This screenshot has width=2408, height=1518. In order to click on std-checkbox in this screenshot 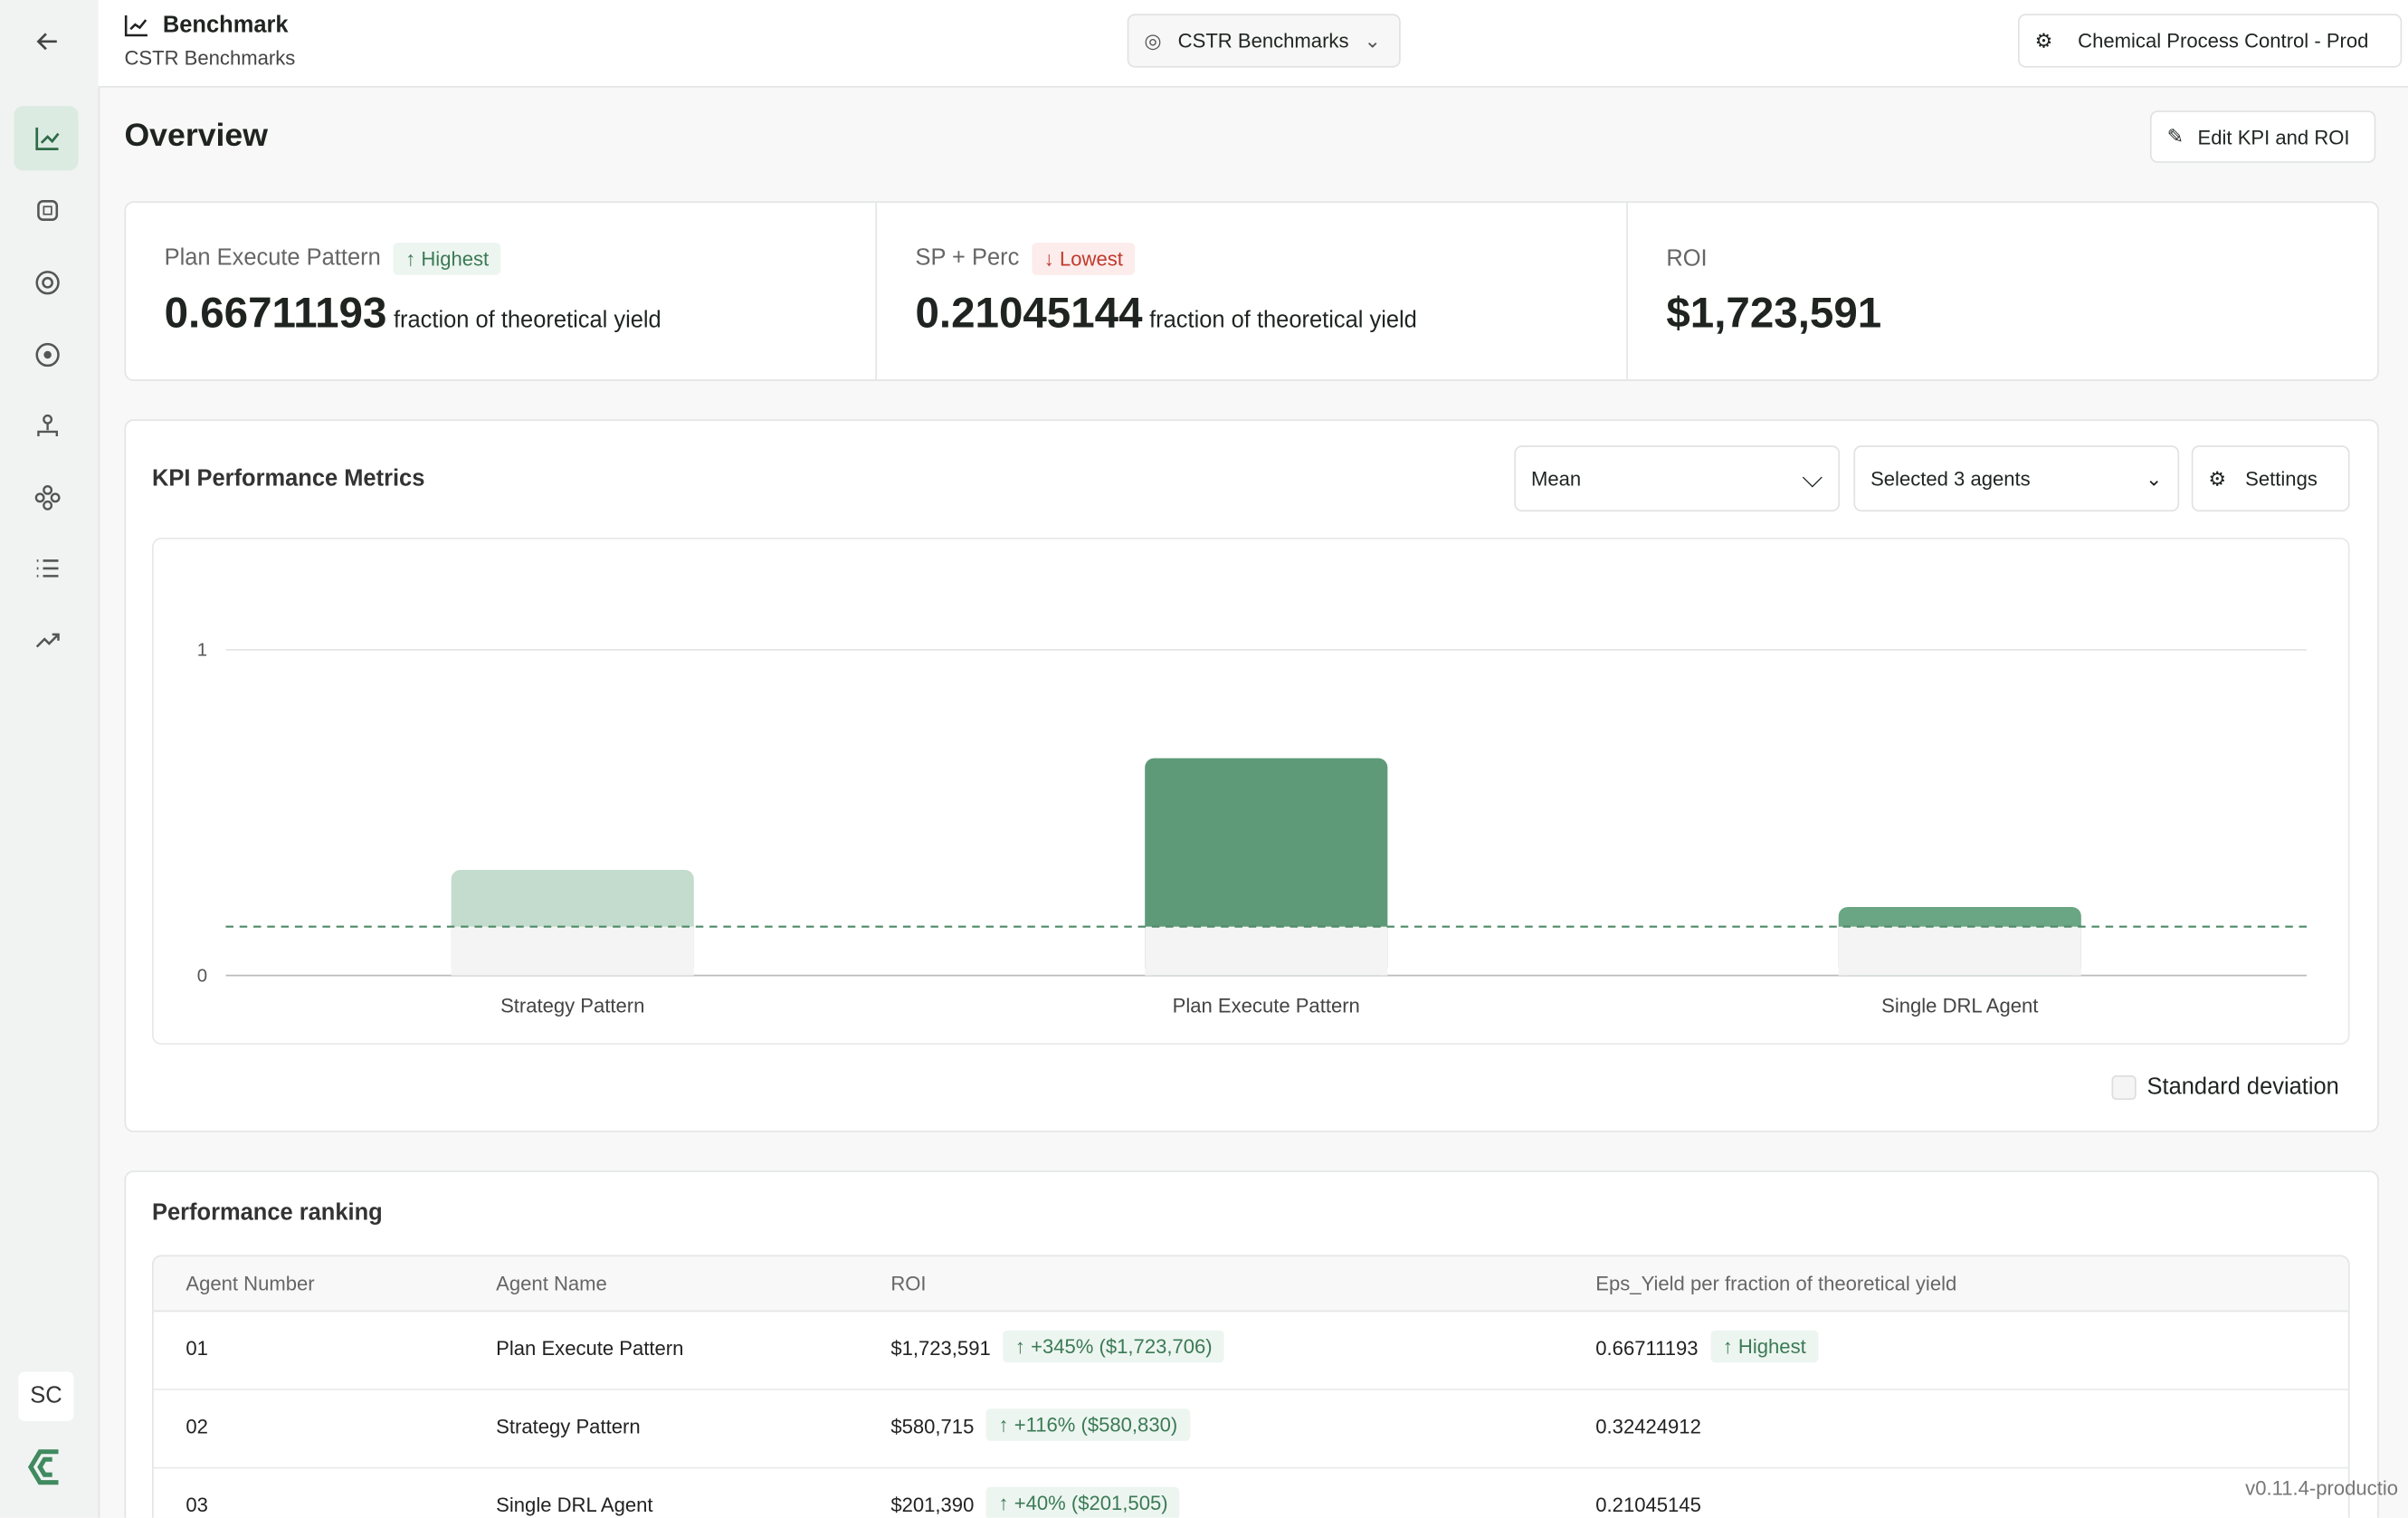, I will do `click(2124, 1088)`.